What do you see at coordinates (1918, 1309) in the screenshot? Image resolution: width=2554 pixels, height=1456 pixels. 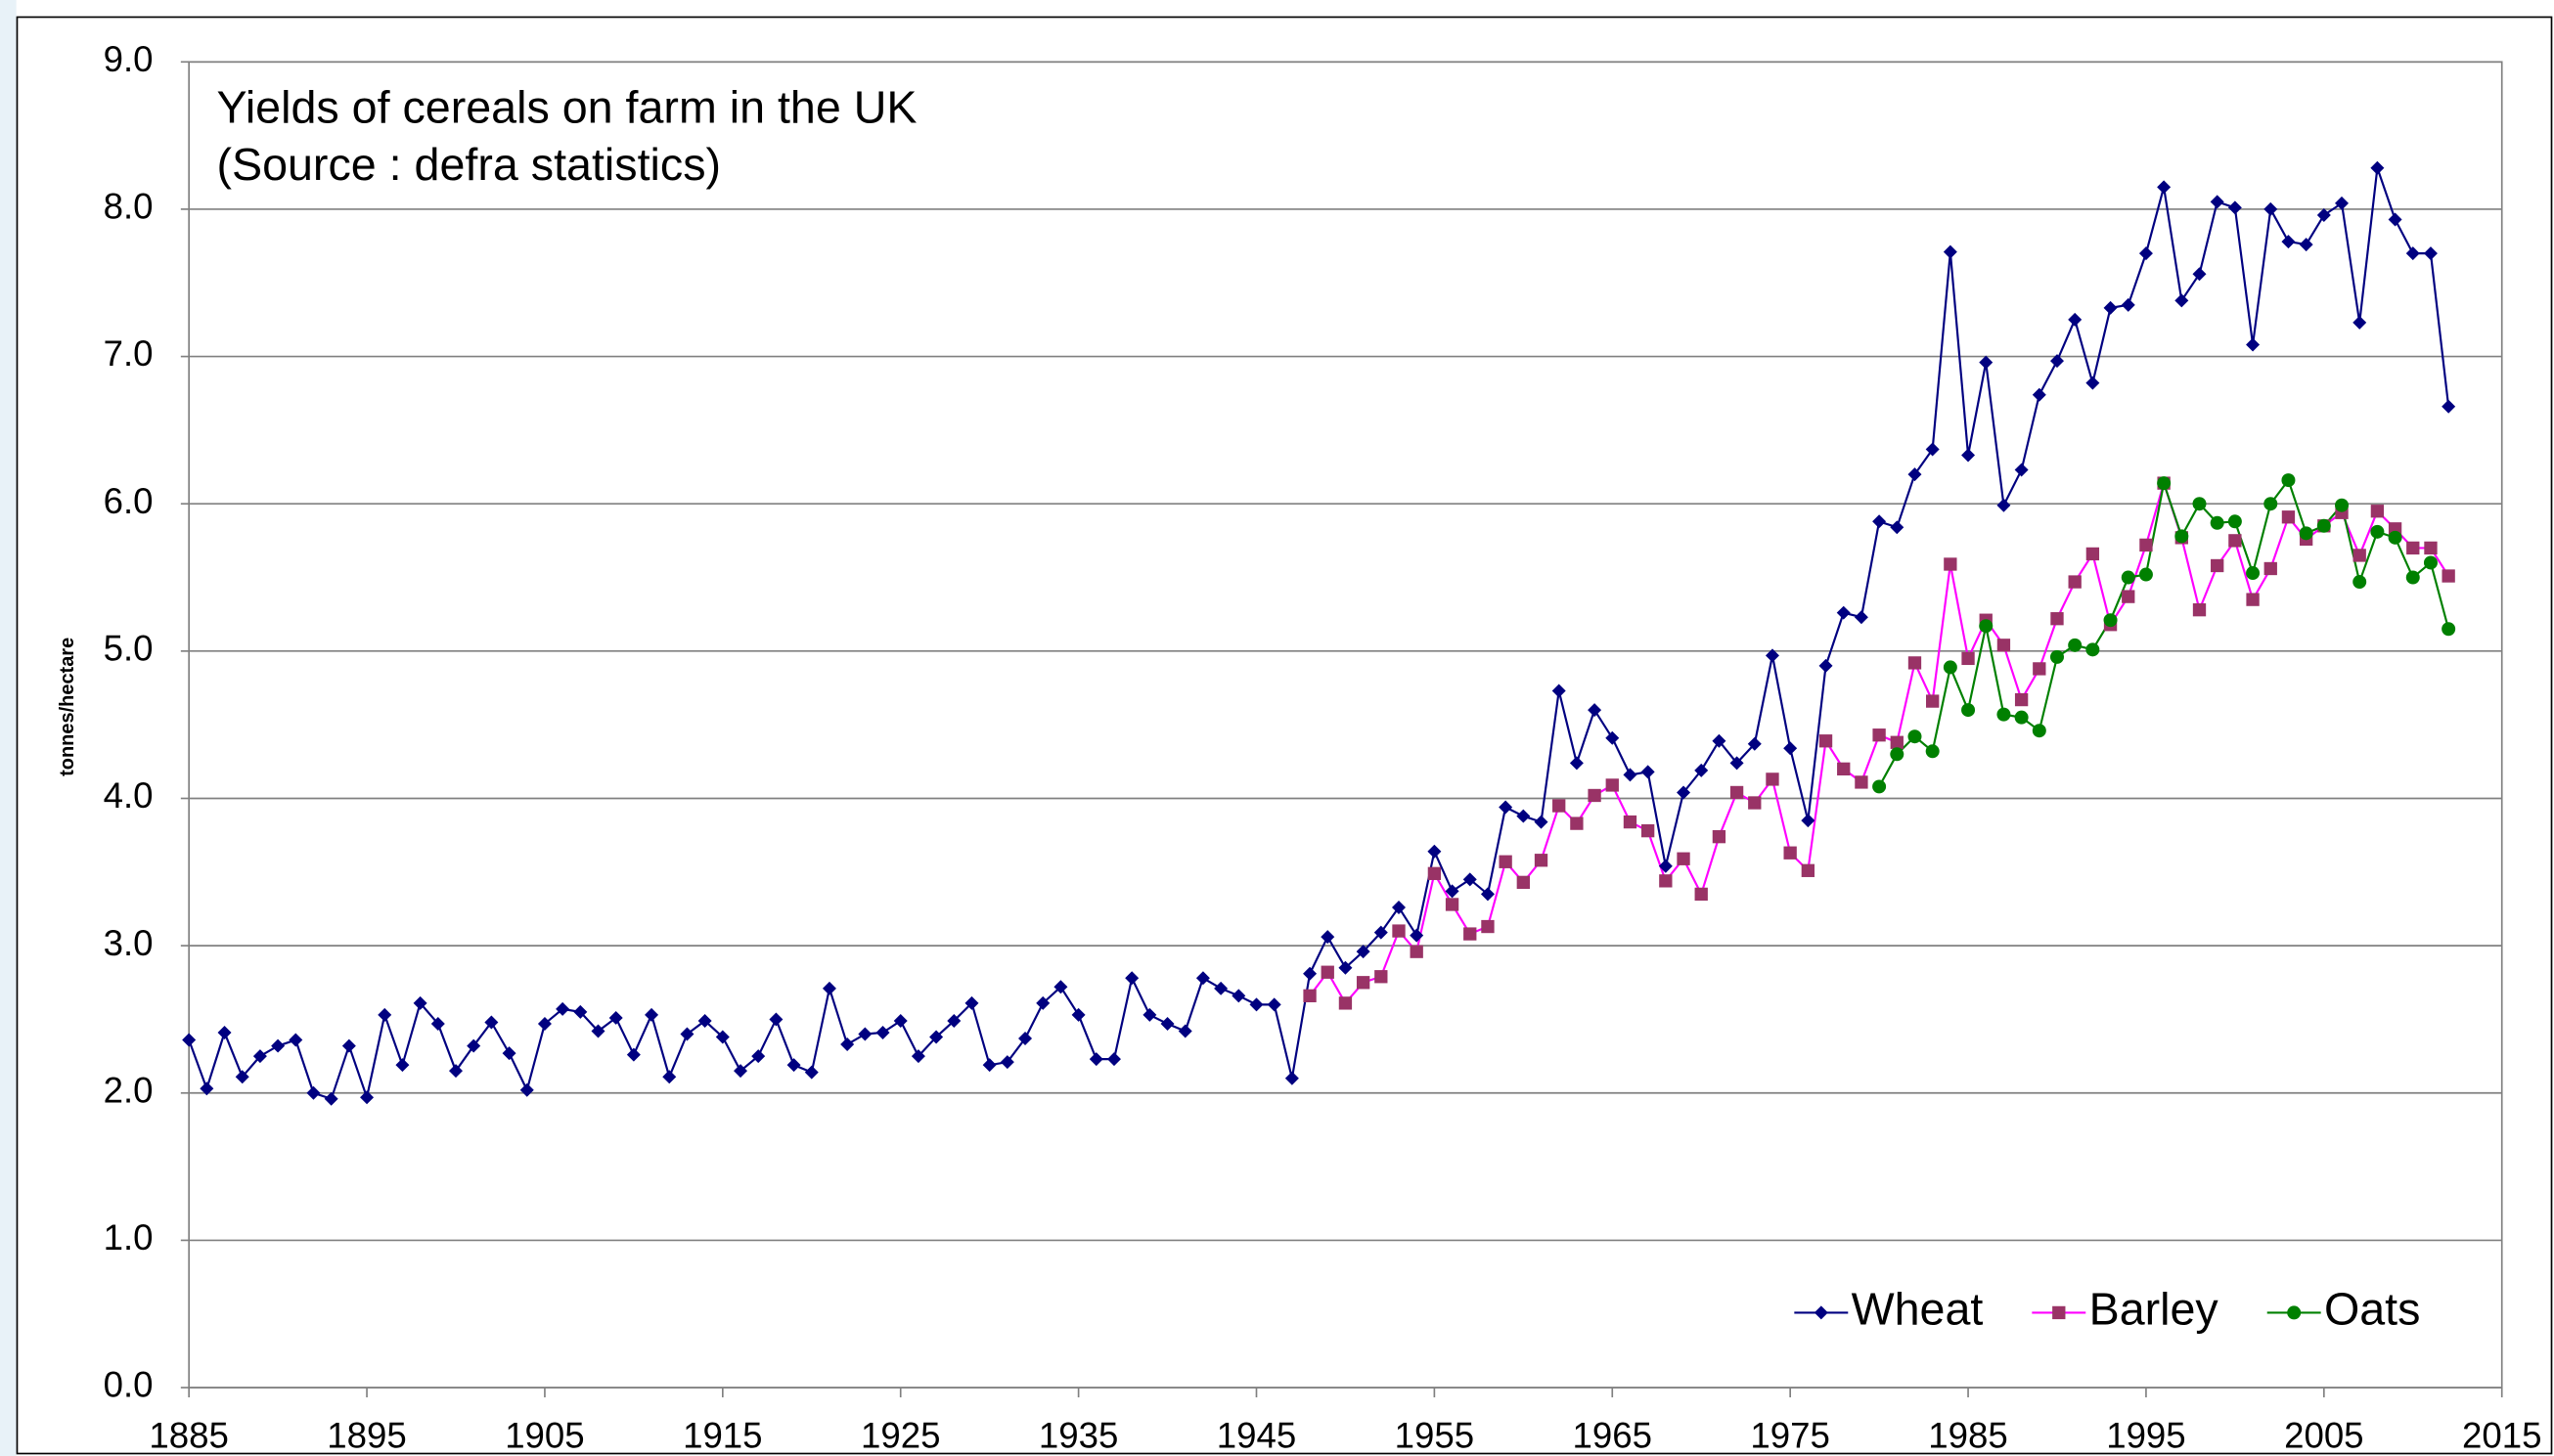 I see `legend-label: Wheat` at bounding box center [1918, 1309].